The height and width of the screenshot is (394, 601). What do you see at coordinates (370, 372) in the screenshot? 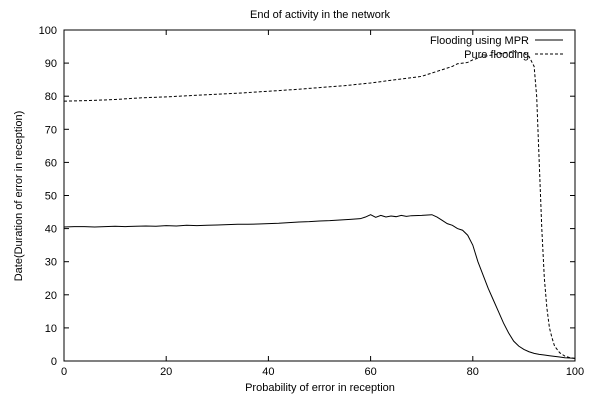
I see `x-tick-label: 60` at bounding box center [370, 372].